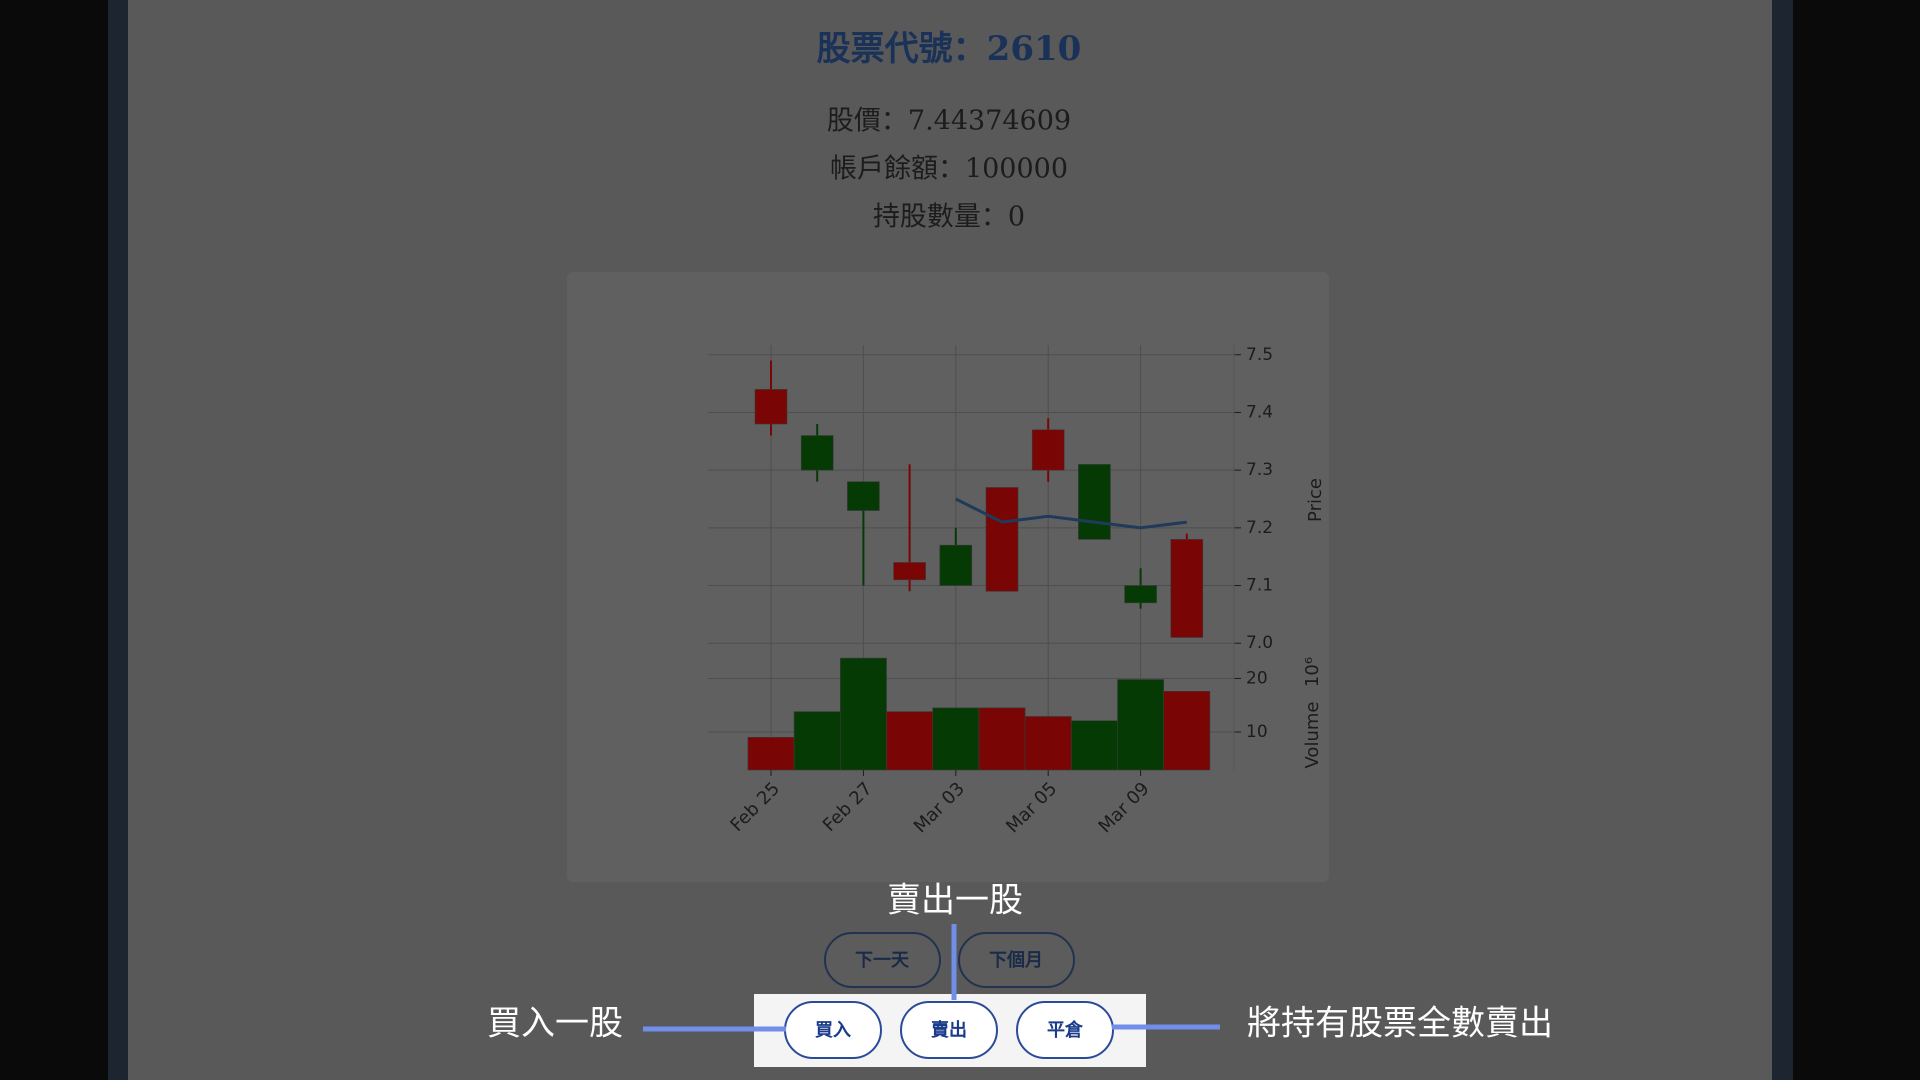 This screenshot has height=1084, width=1920. I want to click on annotation: 賣出一股, so click(955, 901).